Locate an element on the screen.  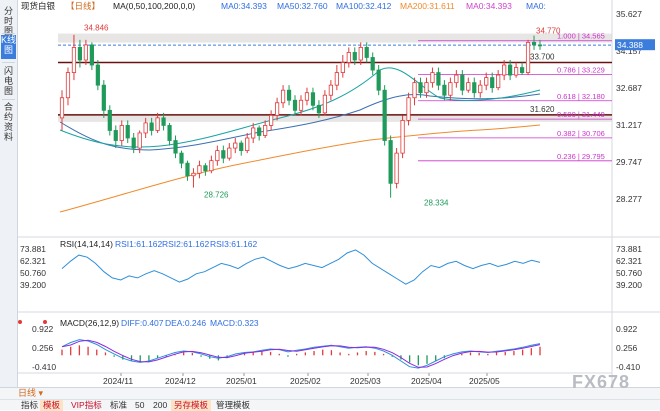
tab-indicators: 指标 is located at coordinates (30, 405).